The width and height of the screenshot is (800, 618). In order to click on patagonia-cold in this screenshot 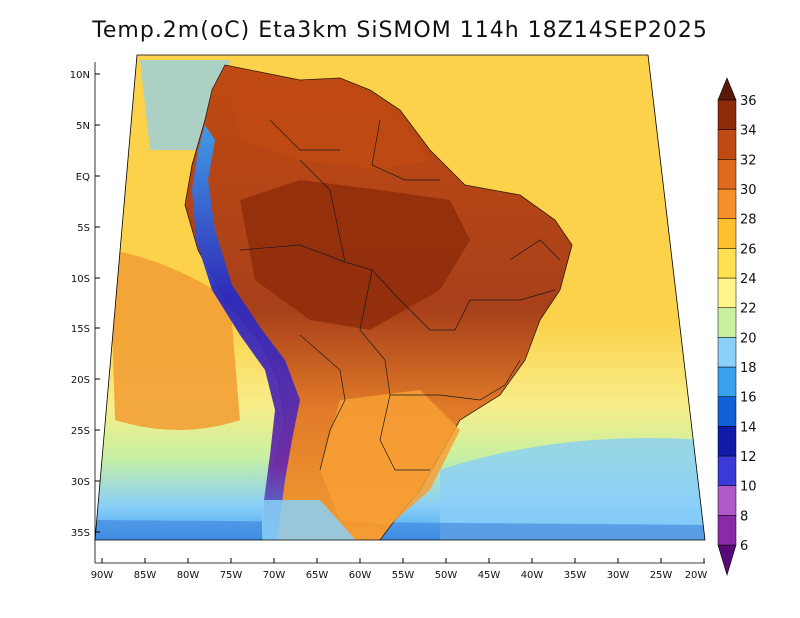, I will do `click(311, 520)`.